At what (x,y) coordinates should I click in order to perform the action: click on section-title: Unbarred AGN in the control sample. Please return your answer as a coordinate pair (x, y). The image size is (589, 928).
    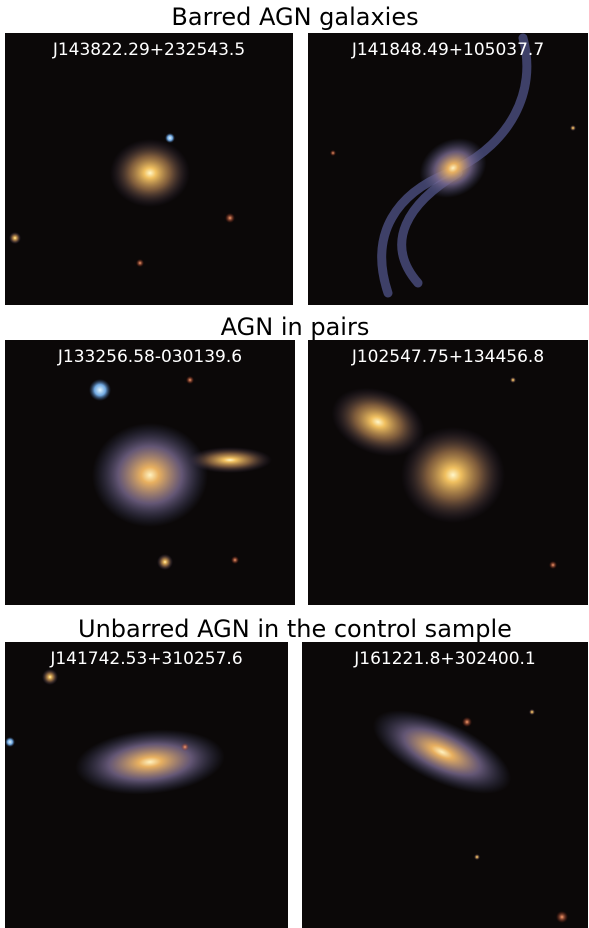
    Looking at the image, I should click on (295, 629).